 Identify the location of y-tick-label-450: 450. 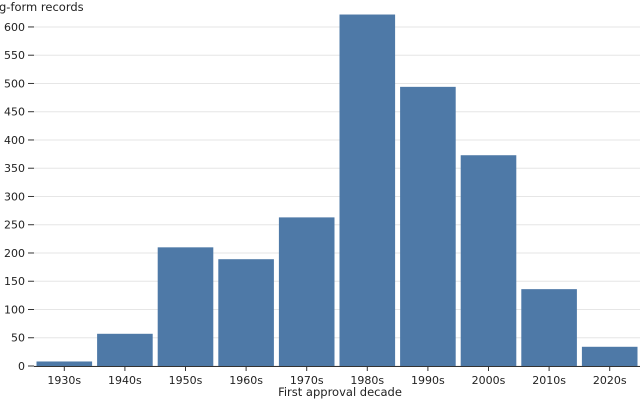
(14, 112).